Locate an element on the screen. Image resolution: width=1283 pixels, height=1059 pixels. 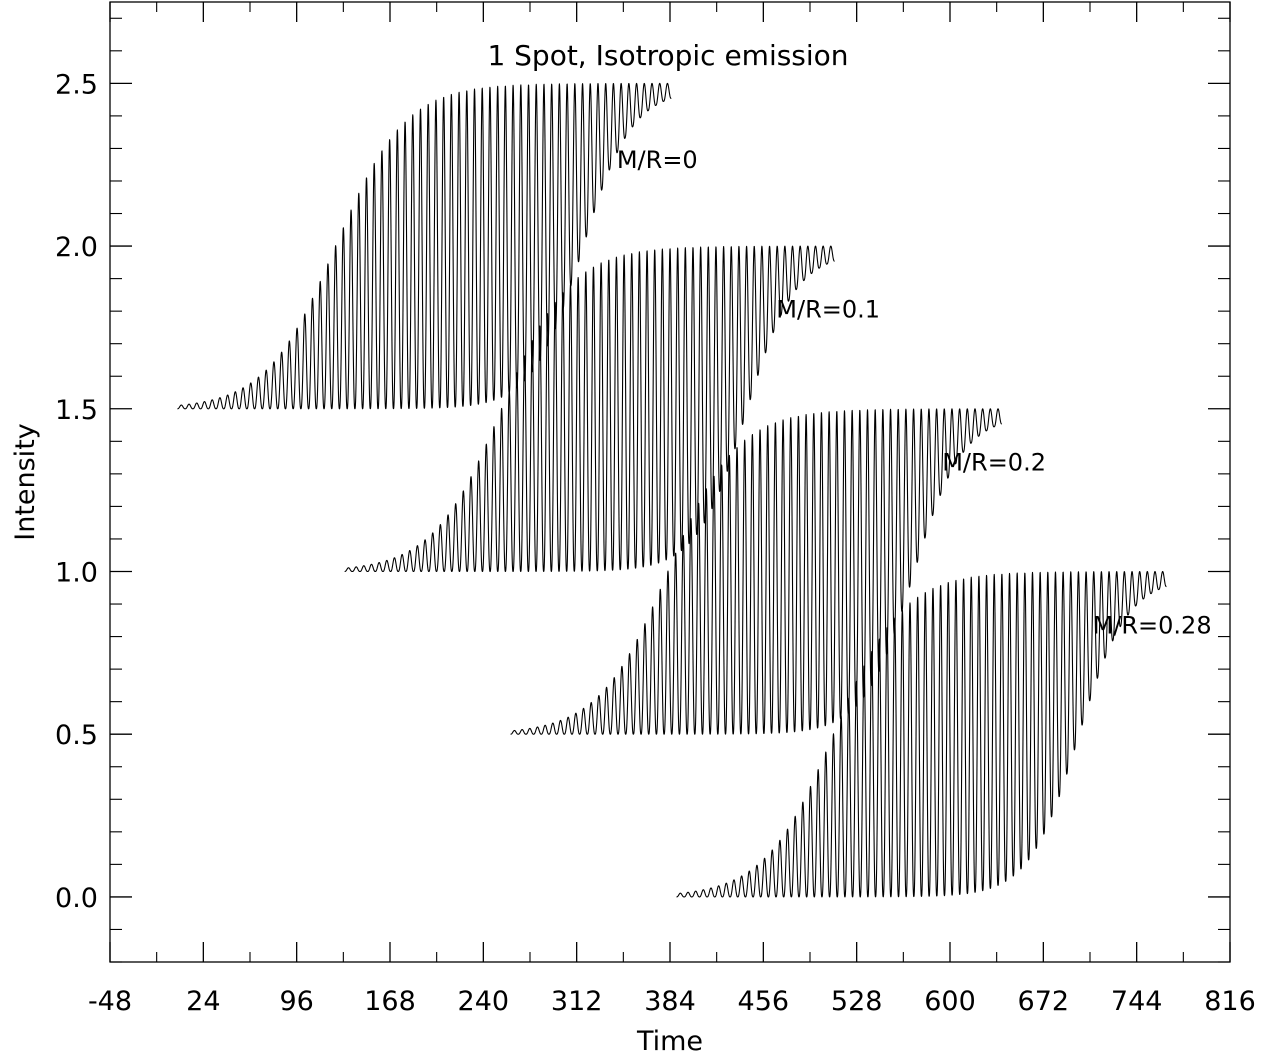
x-tick-label: 672 is located at coordinates (1044, 1001).